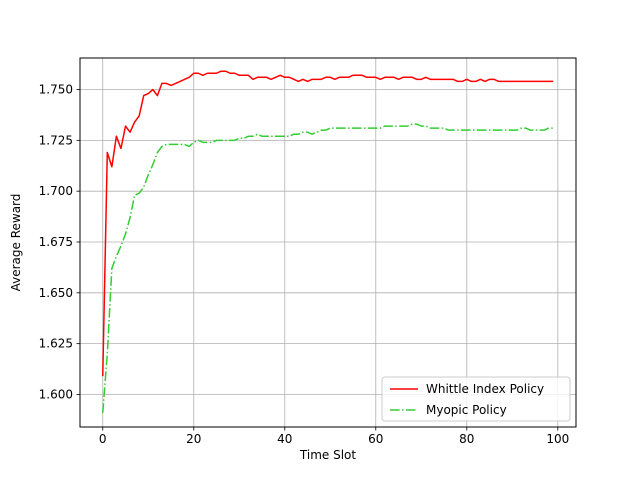 The image size is (640, 480). What do you see at coordinates (56, 394) in the screenshot?
I see `y-tick-label: 1.600` at bounding box center [56, 394].